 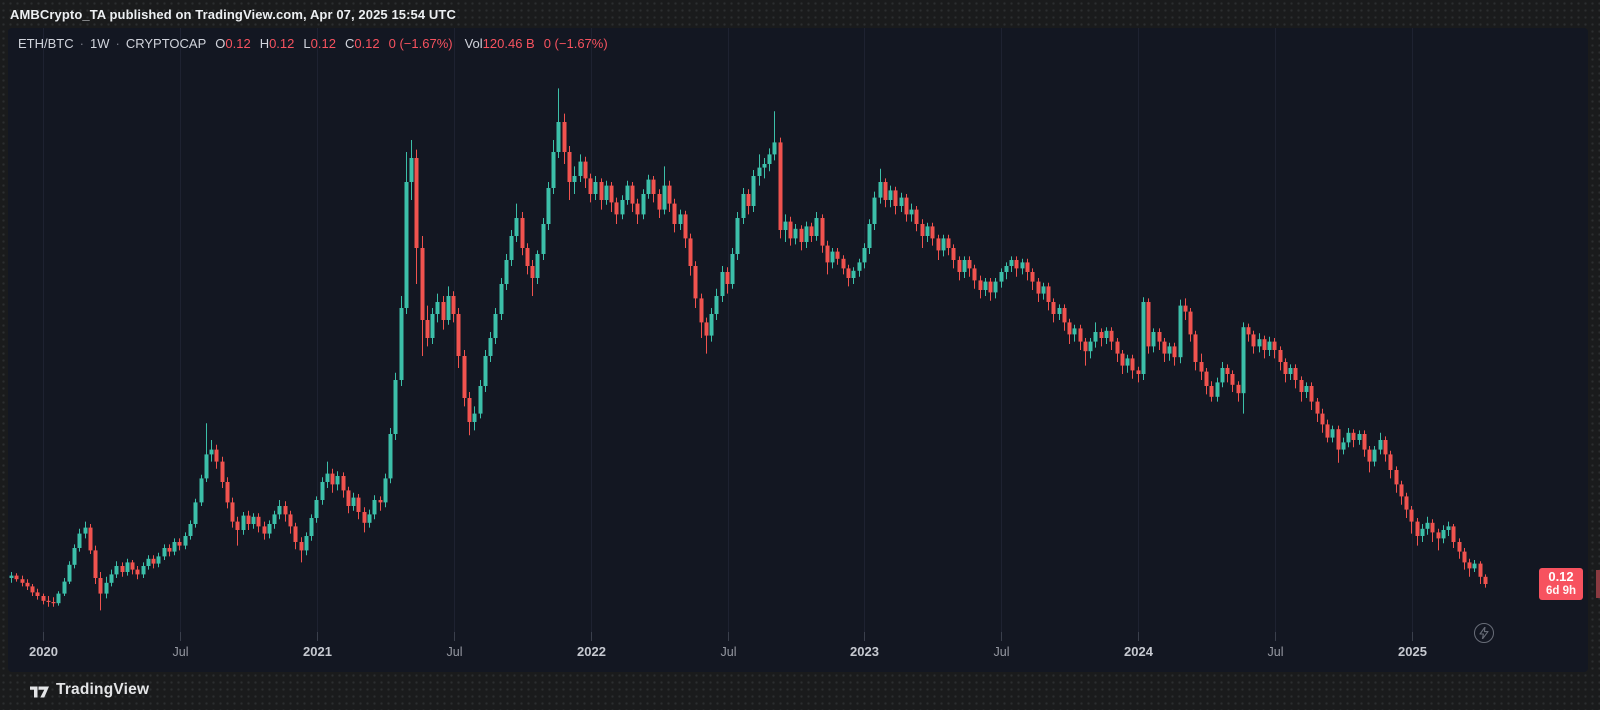 I want to click on ohlc-item-h: H0.12, so click(x=277, y=43).